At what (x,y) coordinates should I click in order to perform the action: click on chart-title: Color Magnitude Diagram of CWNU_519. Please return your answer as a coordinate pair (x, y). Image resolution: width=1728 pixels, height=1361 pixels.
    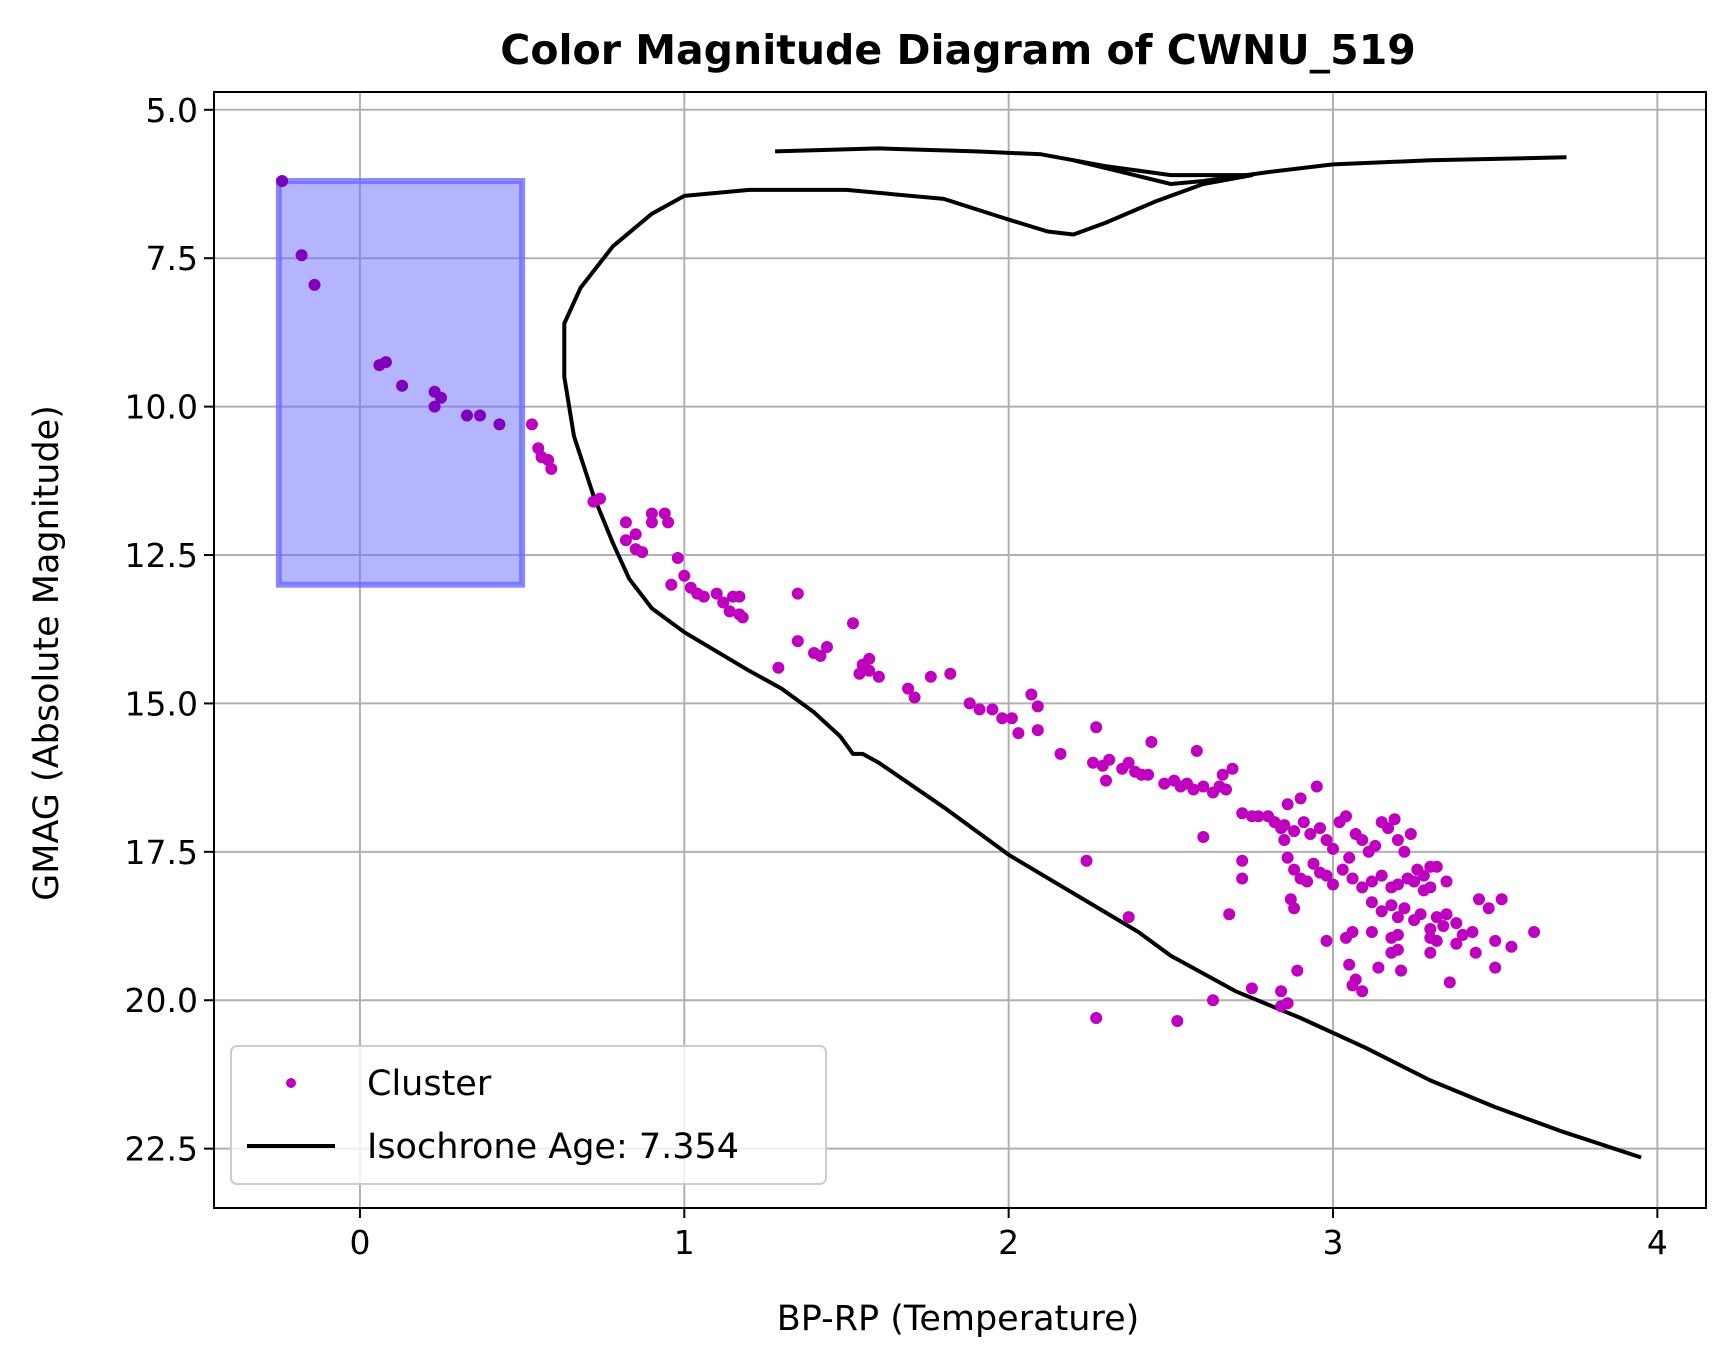
    Looking at the image, I should click on (958, 50).